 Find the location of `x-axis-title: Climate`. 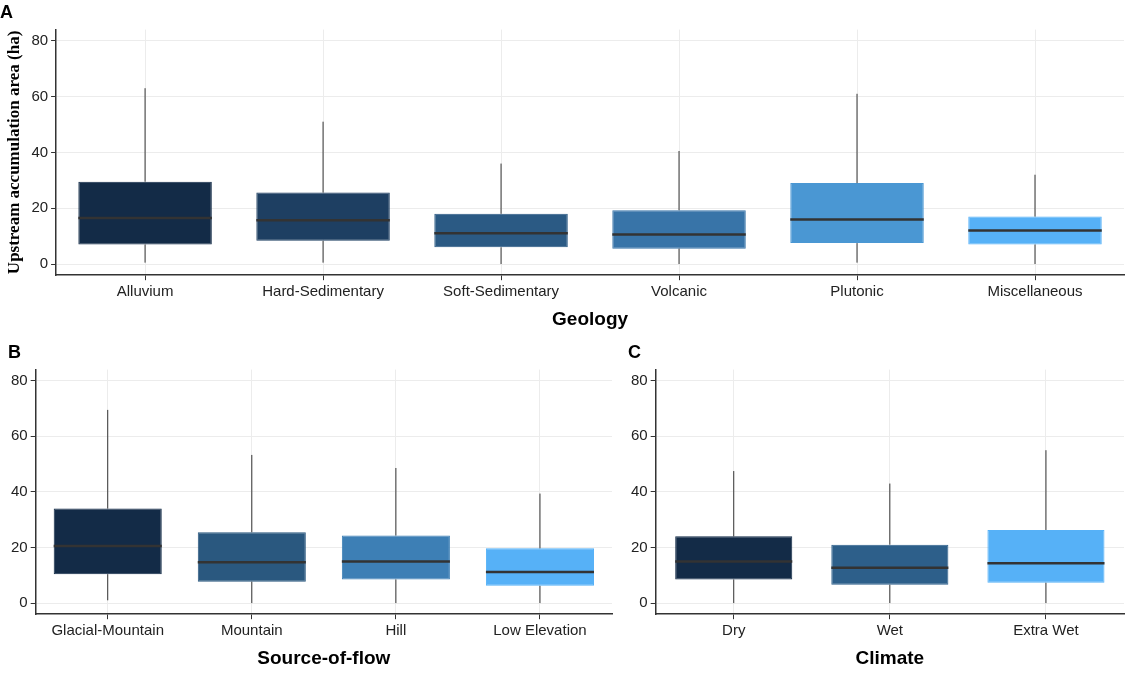

x-axis-title: Climate is located at coordinates (890, 657).